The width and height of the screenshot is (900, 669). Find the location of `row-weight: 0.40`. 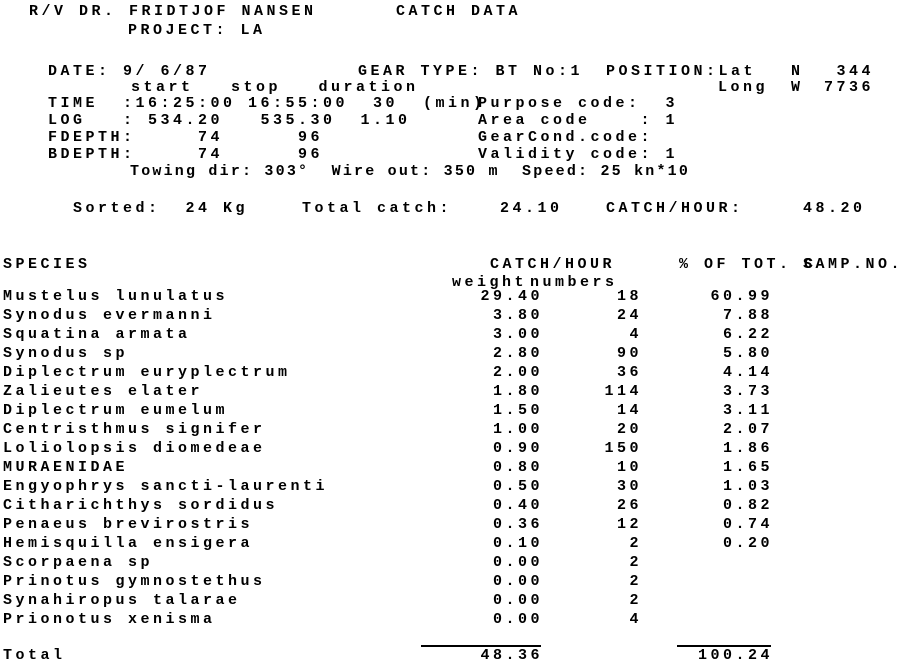

row-weight: 0.40 is located at coordinates (517, 505).